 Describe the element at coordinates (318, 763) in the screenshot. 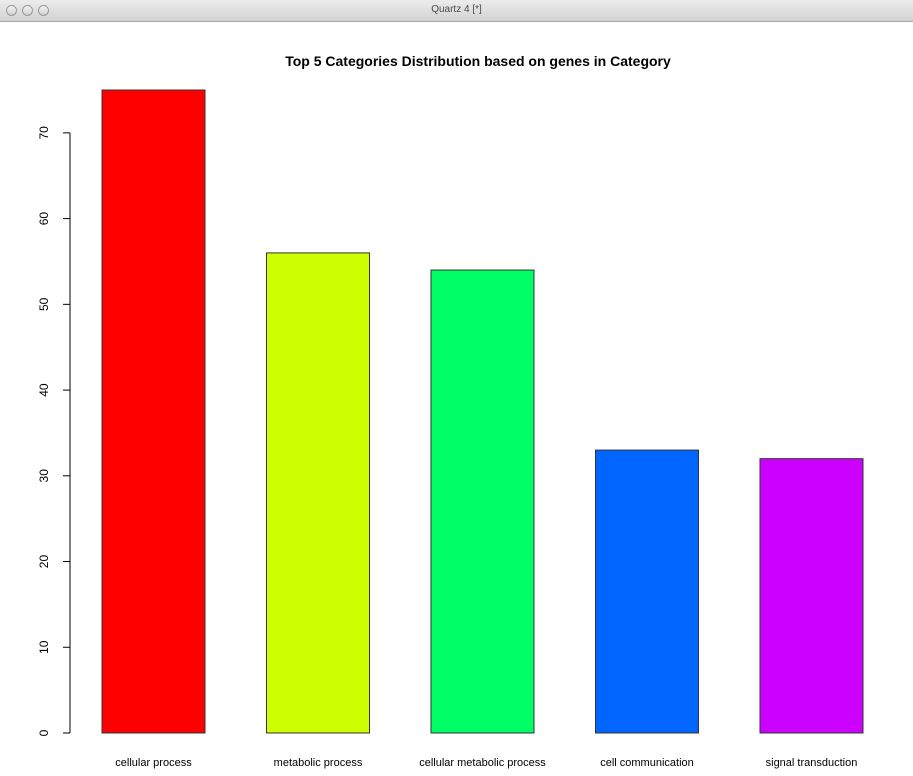

I see `x-category-label: metabolic process` at that location.